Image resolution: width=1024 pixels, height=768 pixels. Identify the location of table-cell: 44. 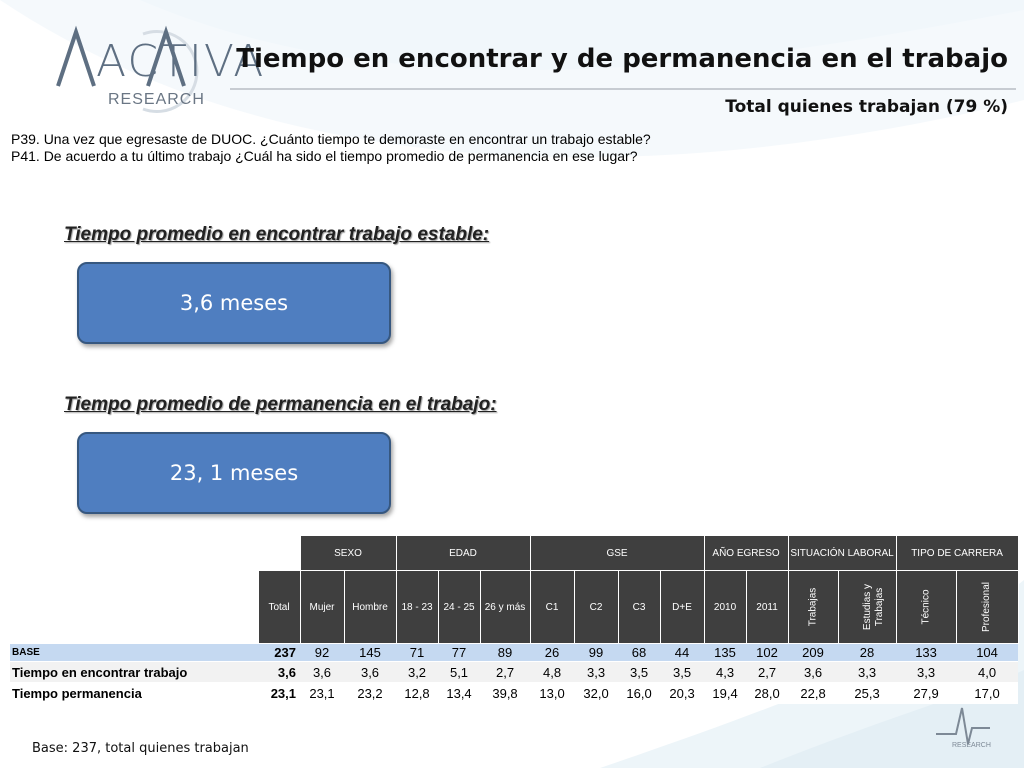
(682, 652).